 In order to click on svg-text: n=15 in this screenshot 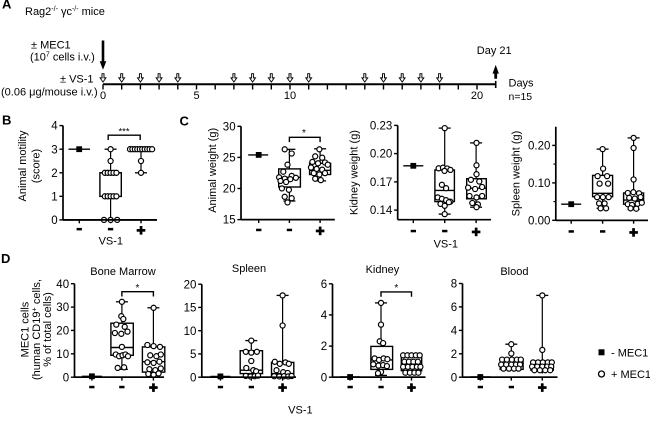, I will do `click(521, 97)`.